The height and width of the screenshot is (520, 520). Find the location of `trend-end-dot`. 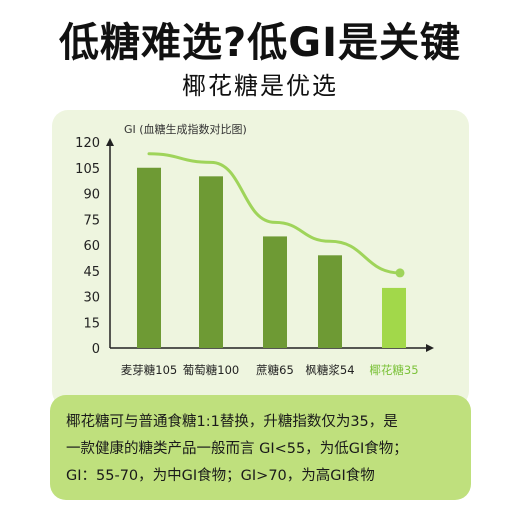

trend-end-dot is located at coordinates (400, 273).